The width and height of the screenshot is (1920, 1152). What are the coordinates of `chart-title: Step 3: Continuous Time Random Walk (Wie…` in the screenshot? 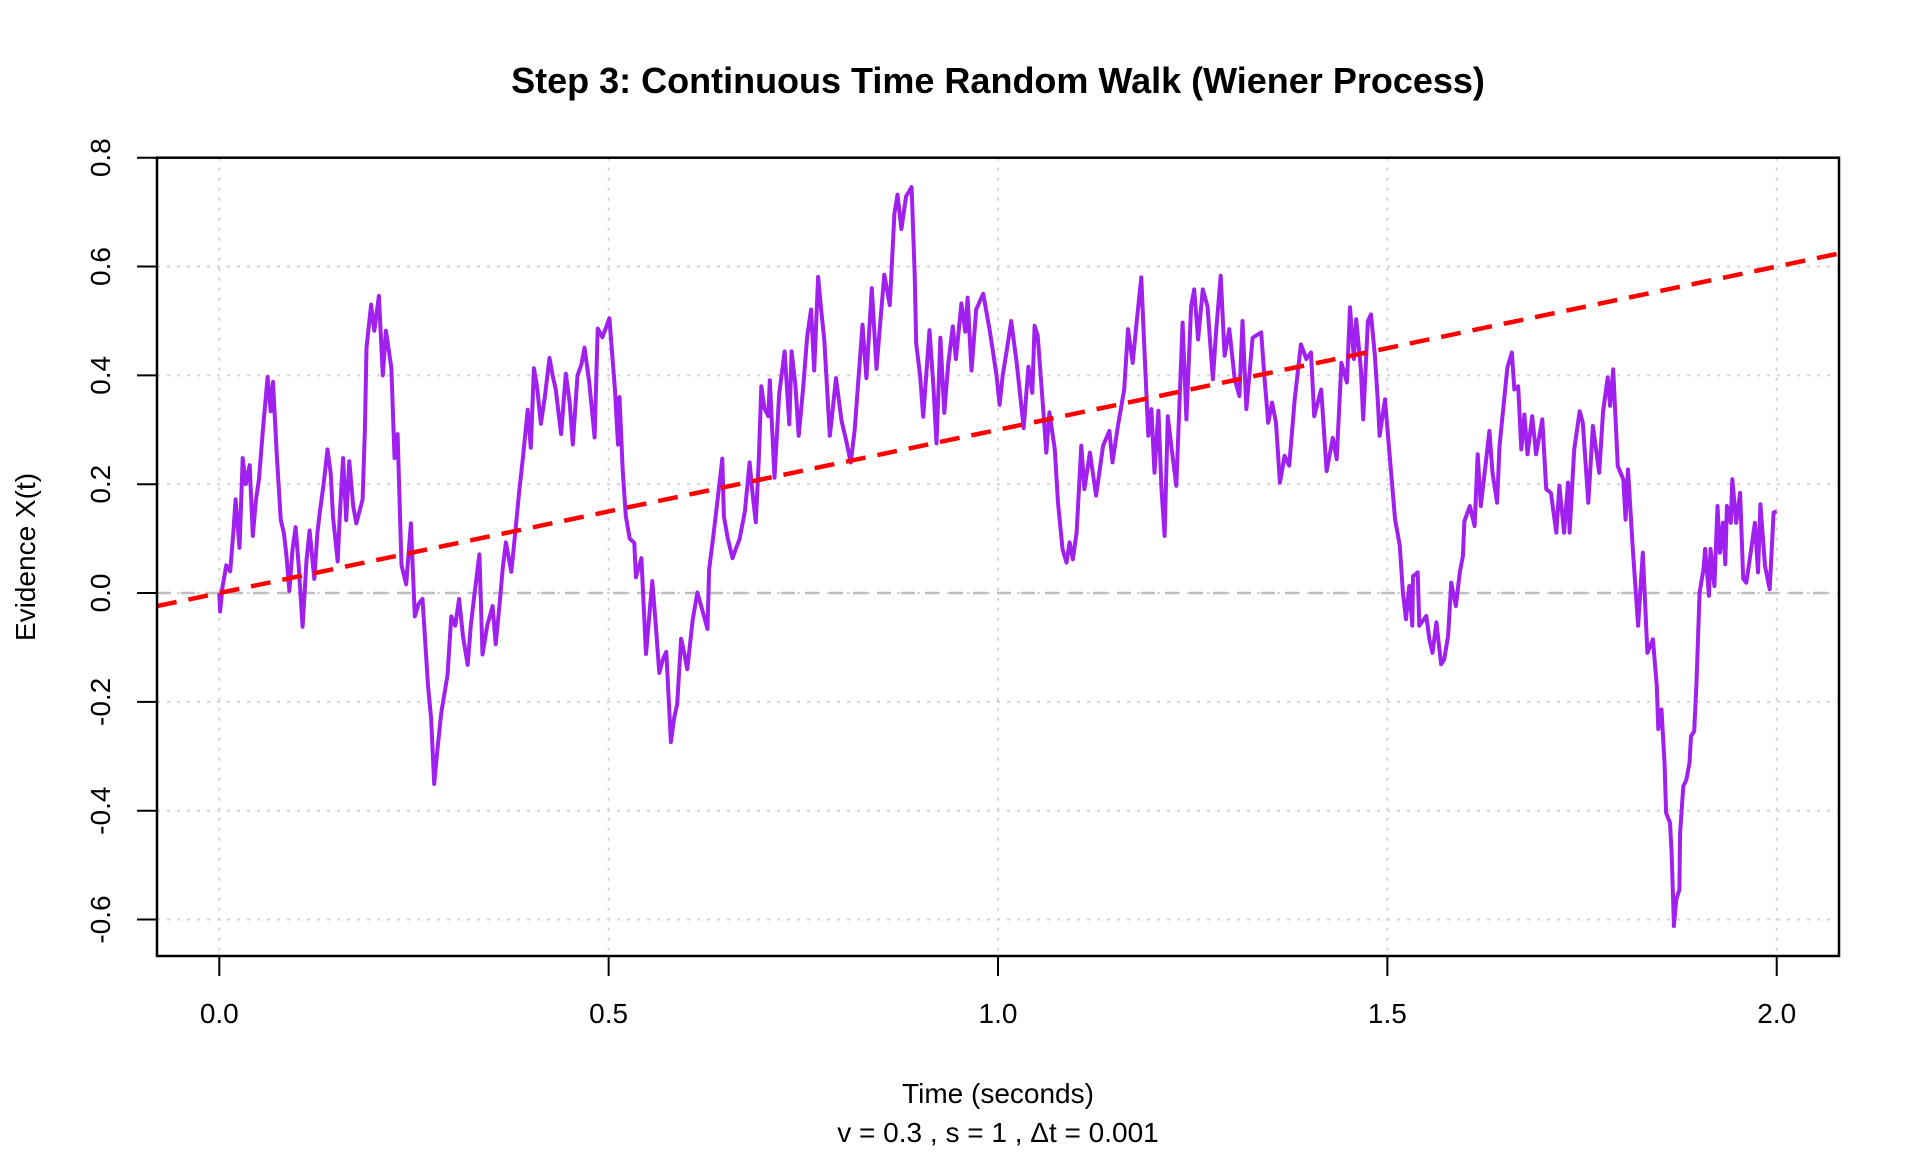 It's located at (998, 80).